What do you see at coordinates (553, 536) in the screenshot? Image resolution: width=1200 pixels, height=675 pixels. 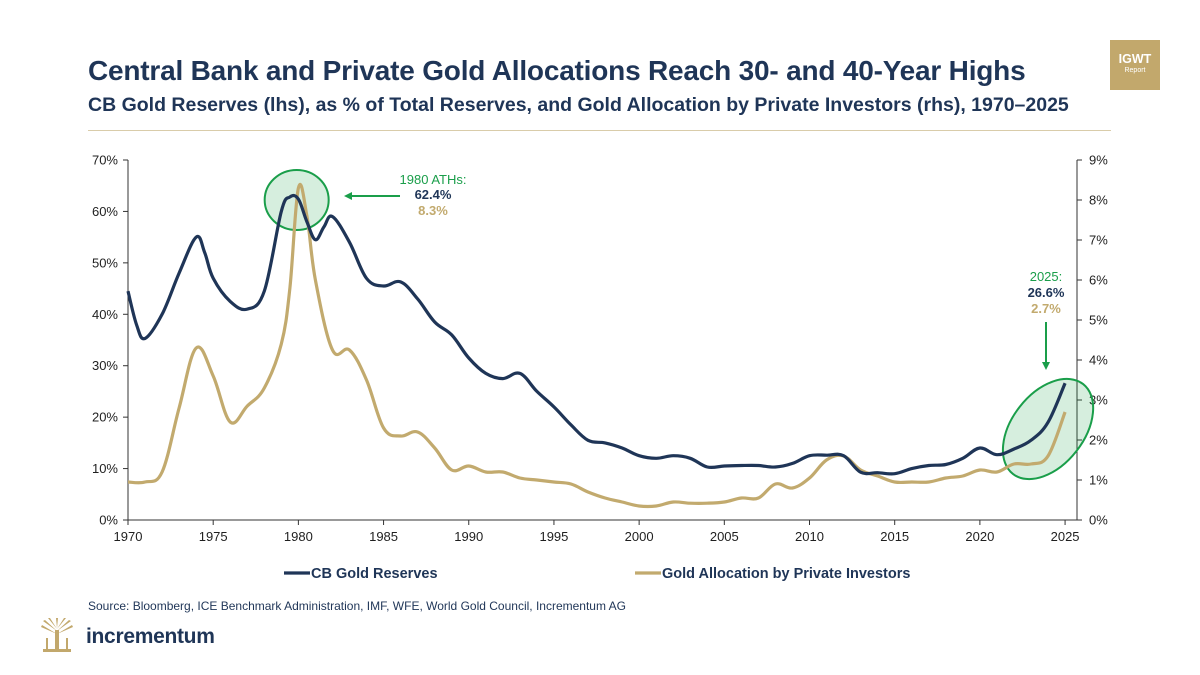 I see `x-tick-label: 1995` at bounding box center [553, 536].